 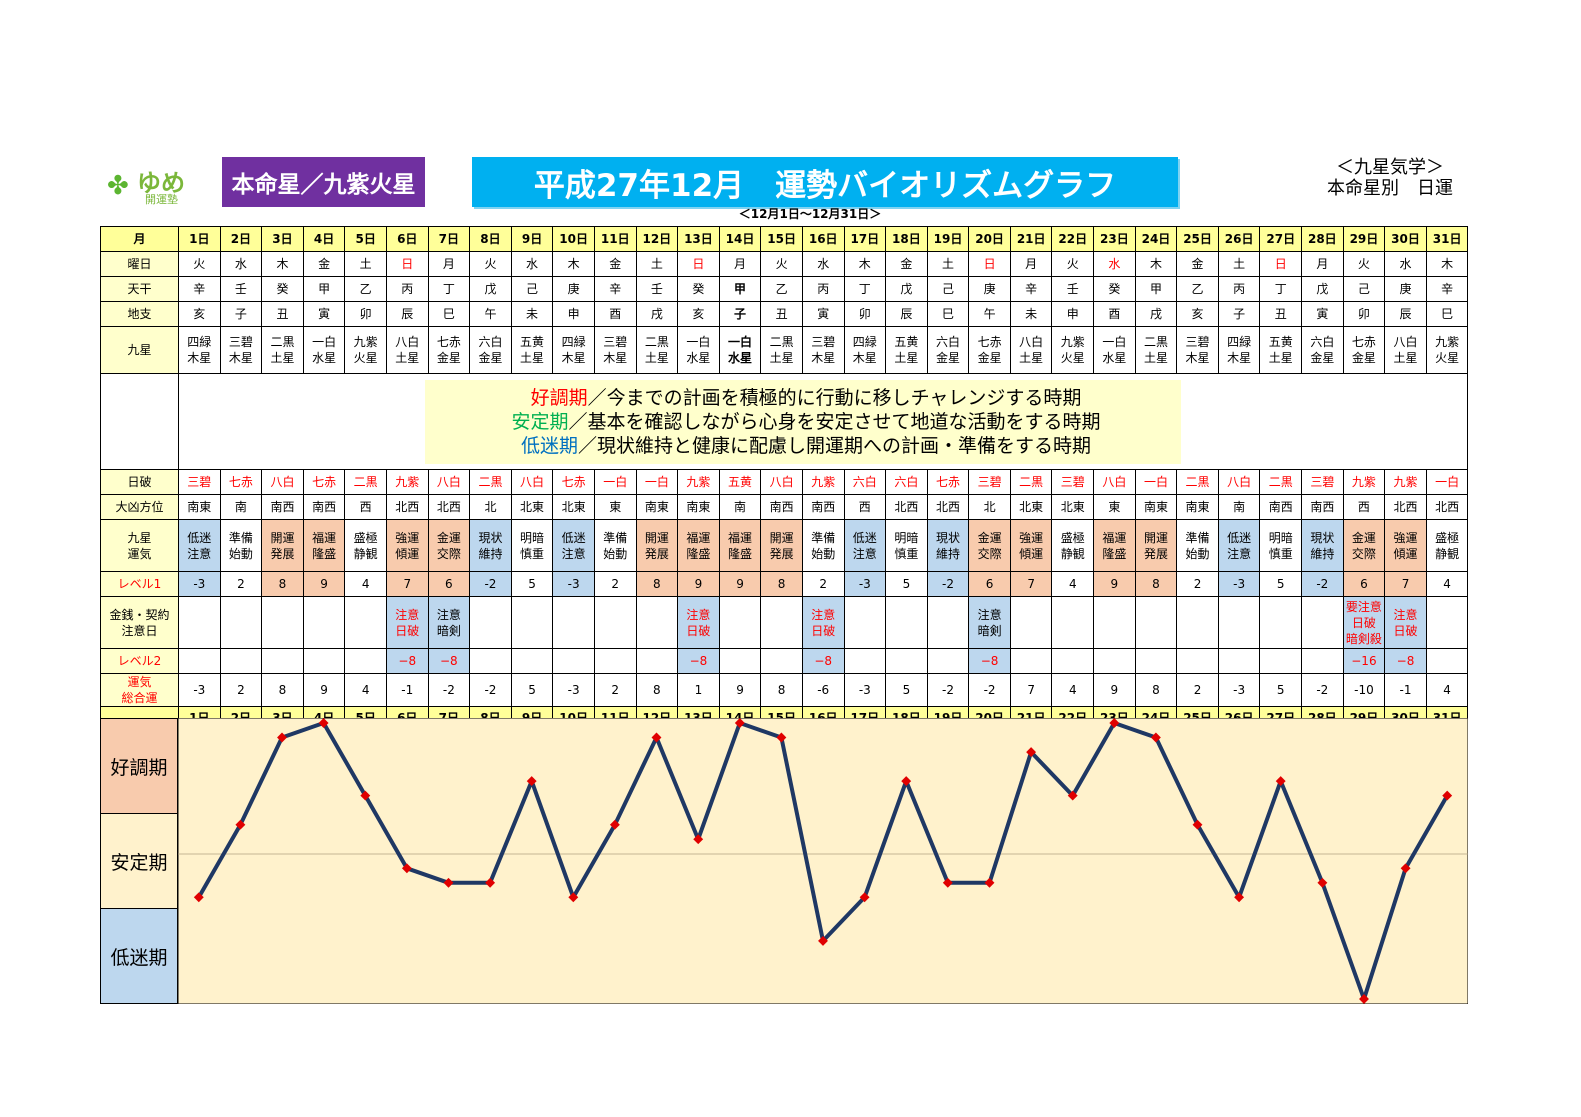 I want to click on chishi-cell-text: 申, so click(x=1072, y=314).